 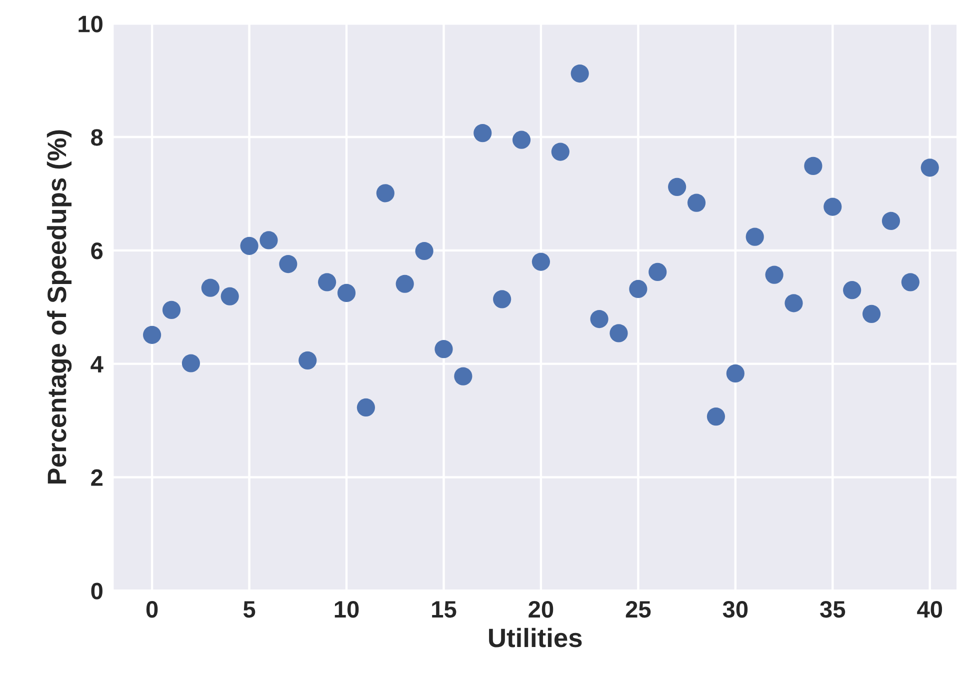 I want to click on x-tick-label: 5, so click(x=249, y=609).